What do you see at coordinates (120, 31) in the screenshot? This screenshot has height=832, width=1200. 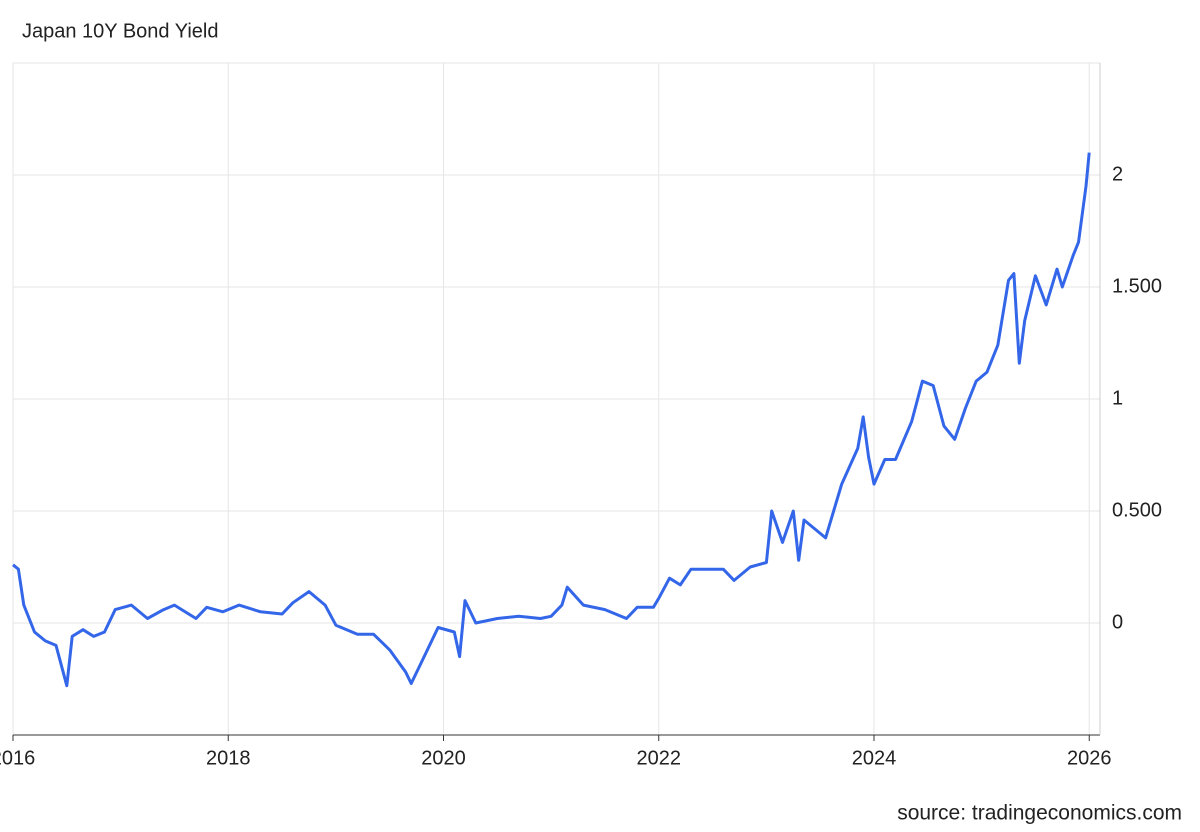 I see `chart-title: Japan 10Y Bond Yield` at bounding box center [120, 31].